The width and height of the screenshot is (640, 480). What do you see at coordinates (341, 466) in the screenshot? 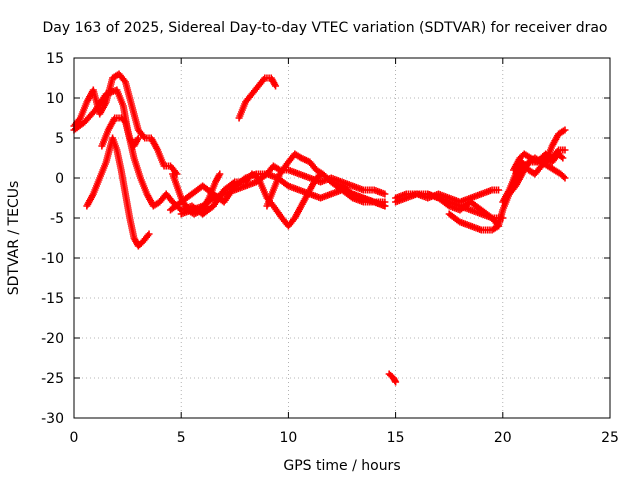
I see `x-axis-label: GPS time / hours` at bounding box center [341, 466].